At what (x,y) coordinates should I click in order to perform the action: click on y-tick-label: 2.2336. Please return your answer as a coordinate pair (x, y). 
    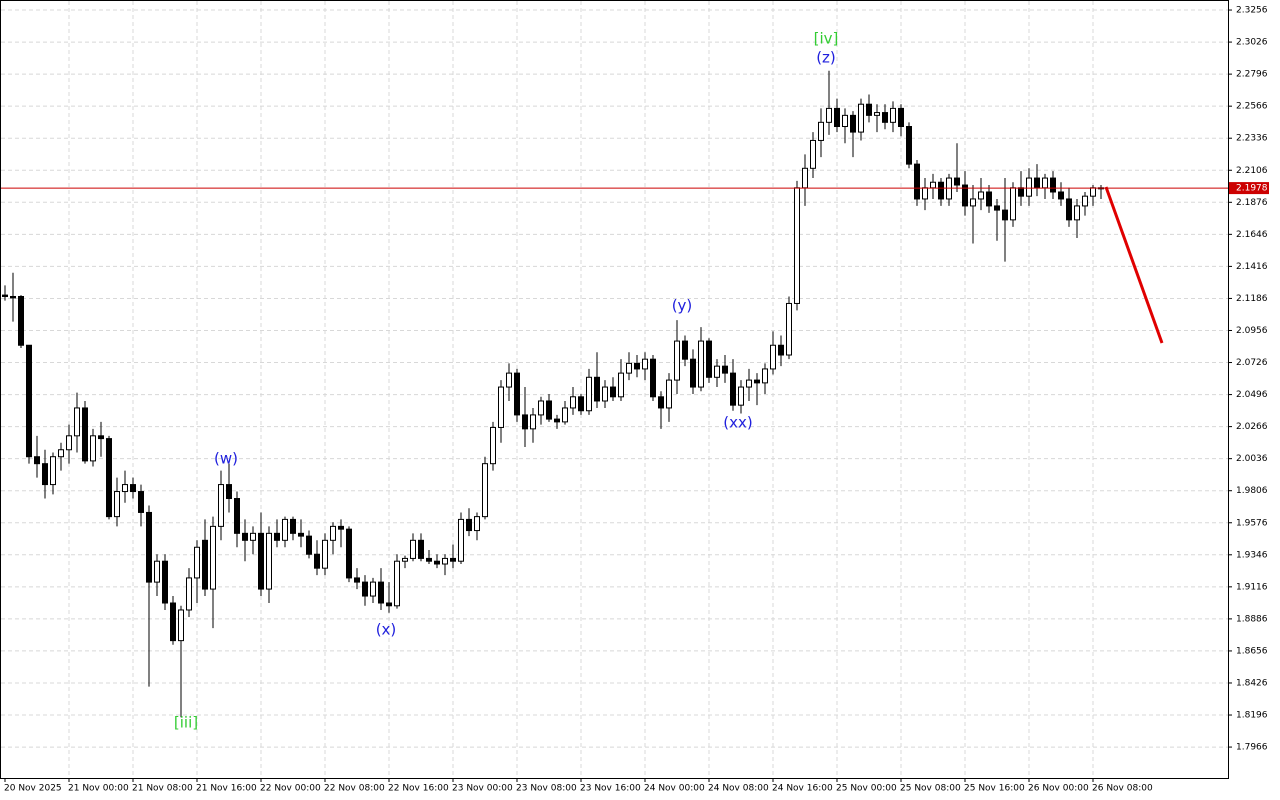
    Looking at the image, I should click on (1252, 139).